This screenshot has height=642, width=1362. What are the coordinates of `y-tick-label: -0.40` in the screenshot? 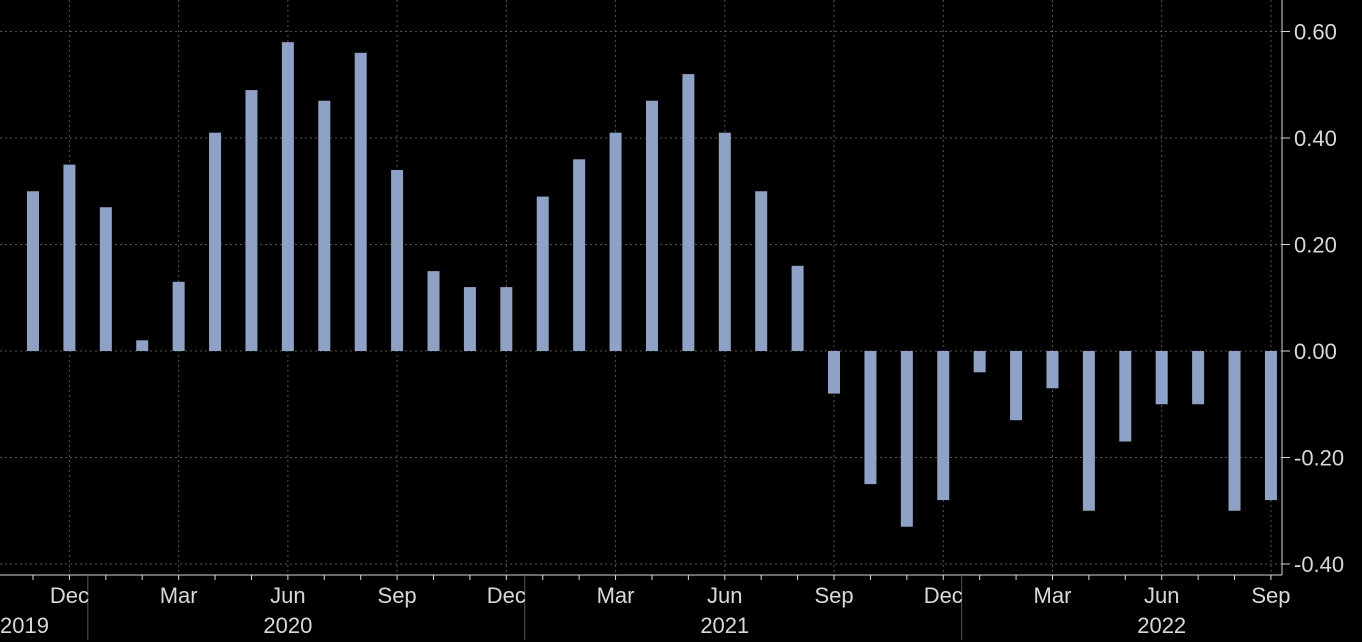 It's located at (1319, 564).